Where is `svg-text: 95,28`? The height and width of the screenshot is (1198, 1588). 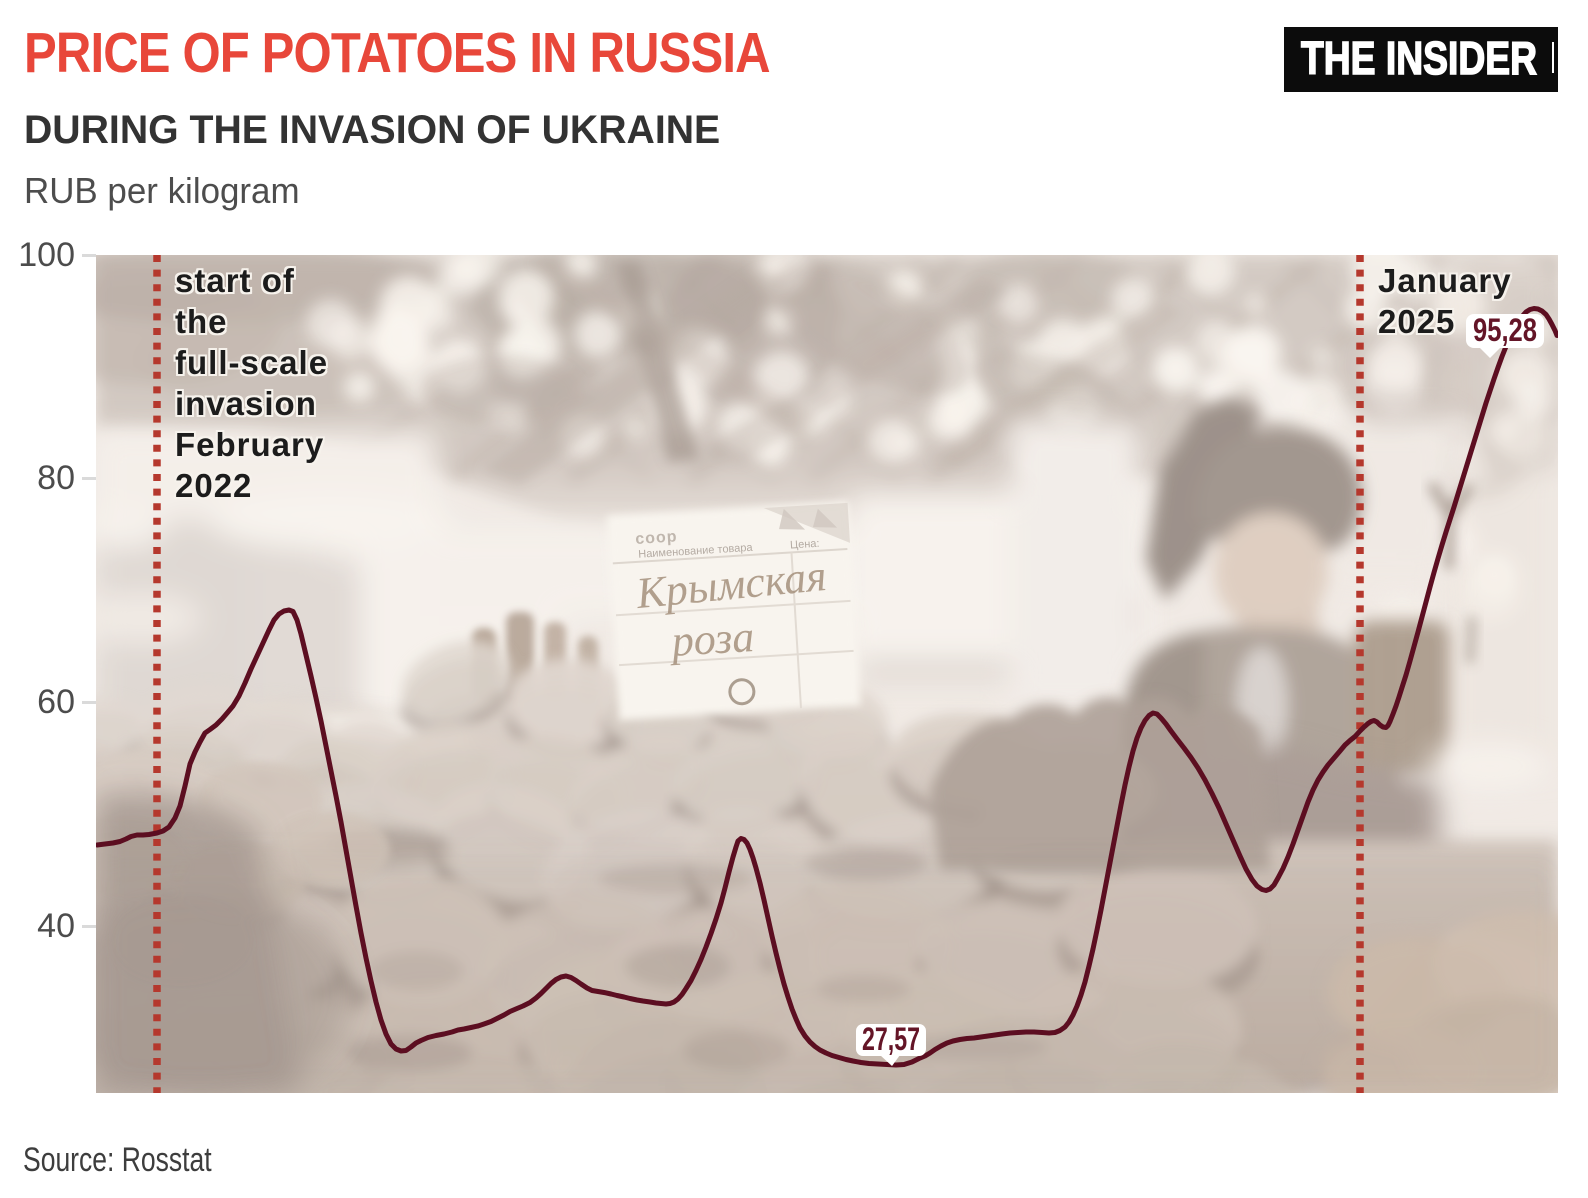 svg-text: 95,28 is located at coordinates (1505, 330).